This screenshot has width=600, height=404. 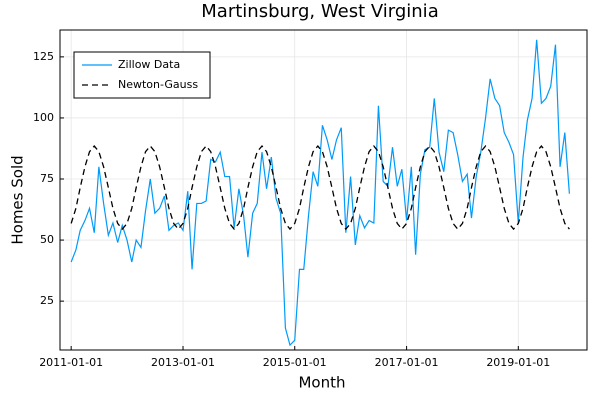 What do you see at coordinates (295, 362) in the screenshot?
I see `x-tick-label: 2015-01-01` at bounding box center [295, 362].